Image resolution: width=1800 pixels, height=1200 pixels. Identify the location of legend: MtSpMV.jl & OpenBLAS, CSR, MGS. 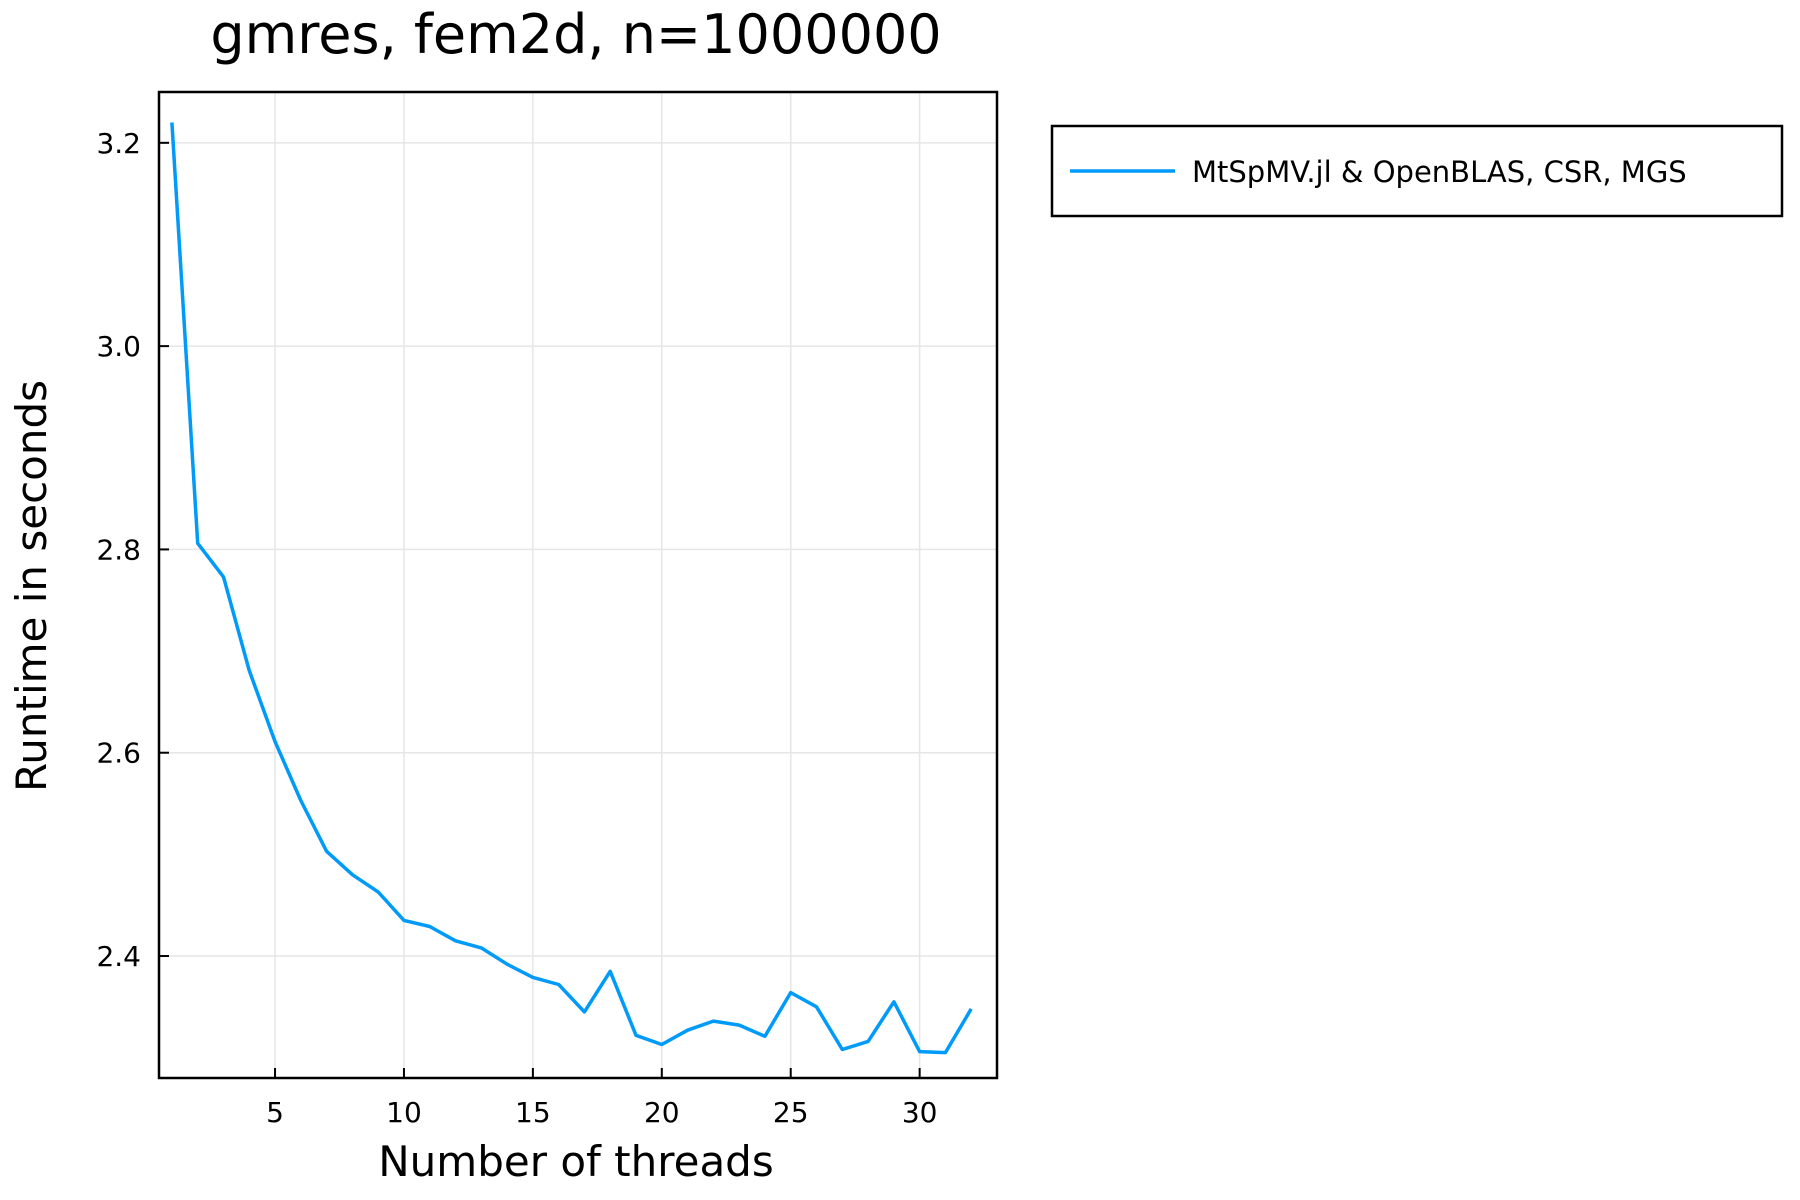
(1417, 171).